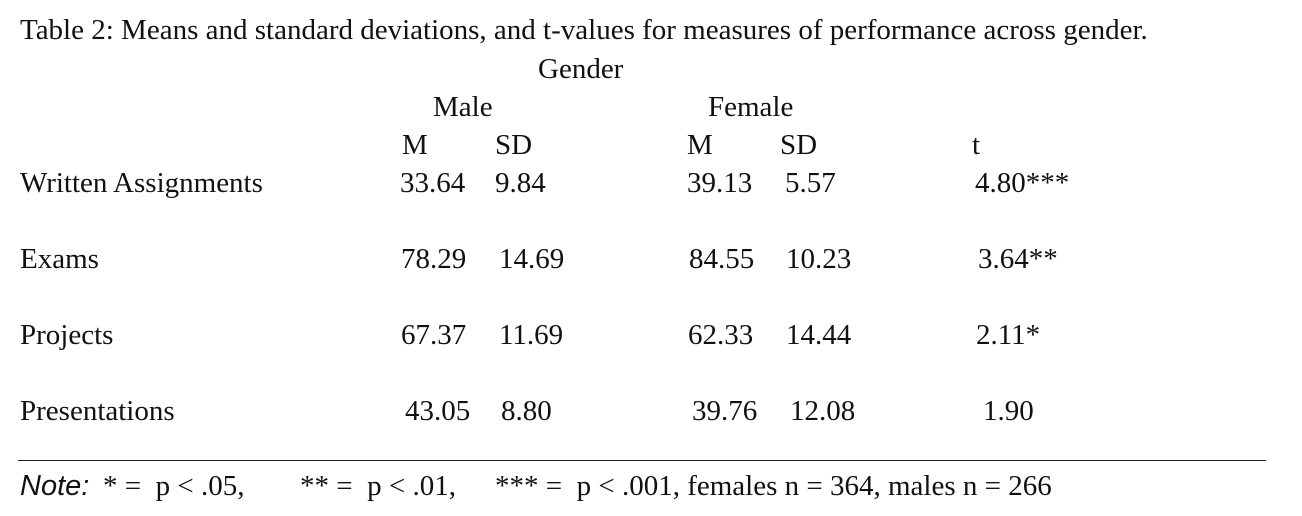 The height and width of the screenshot is (516, 1302). I want to click on gender-header: Gender, so click(581, 69).